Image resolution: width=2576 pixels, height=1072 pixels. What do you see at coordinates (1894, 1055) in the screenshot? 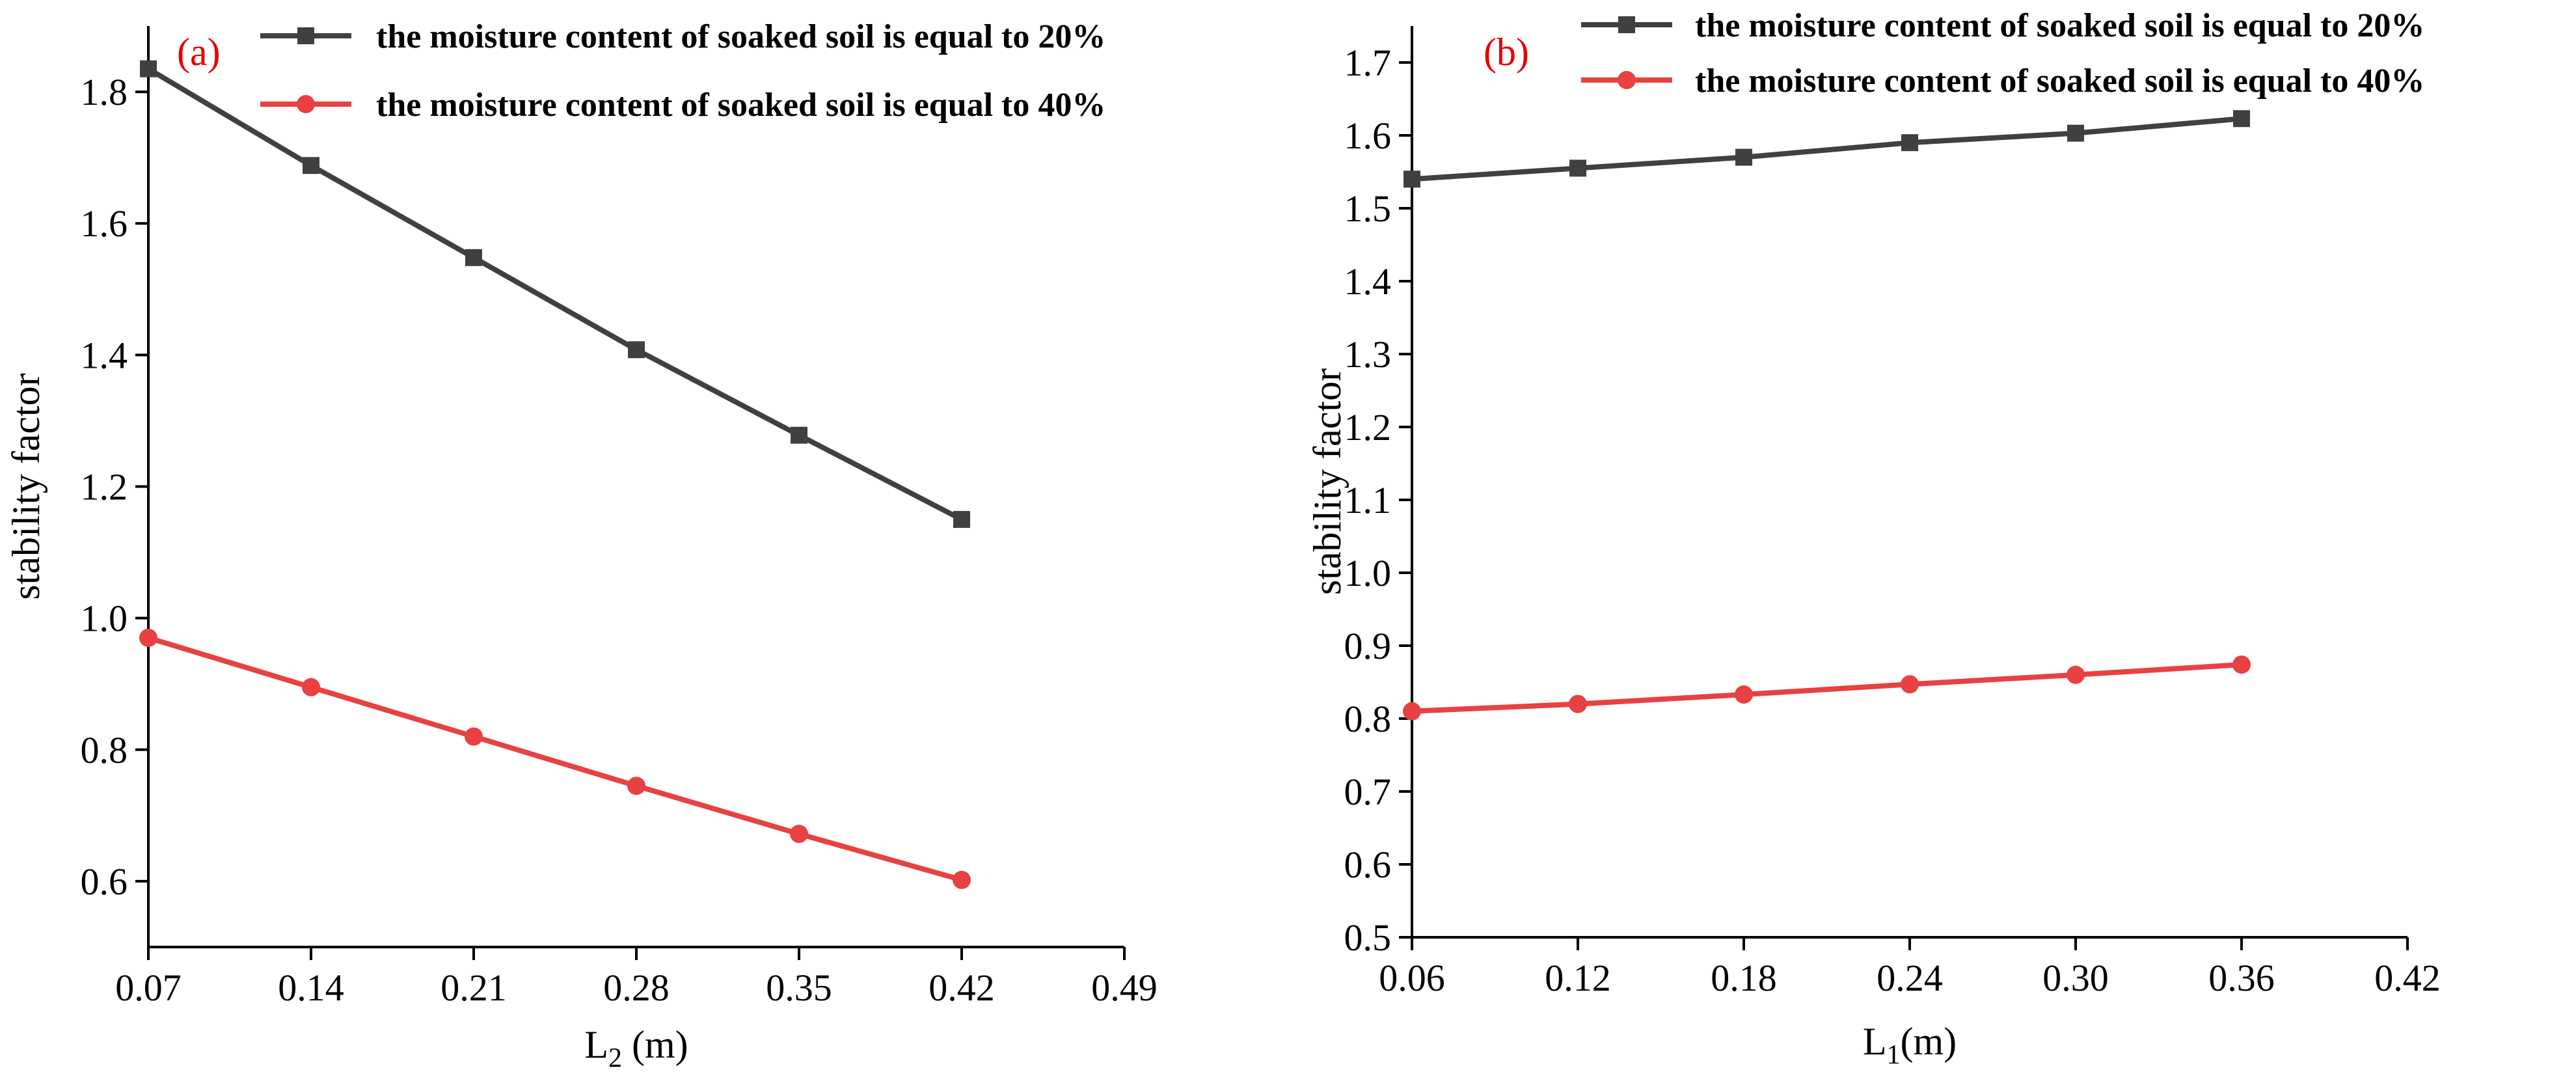
I see `x-axis-title-subscript: 1` at bounding box center [1894, 1055].